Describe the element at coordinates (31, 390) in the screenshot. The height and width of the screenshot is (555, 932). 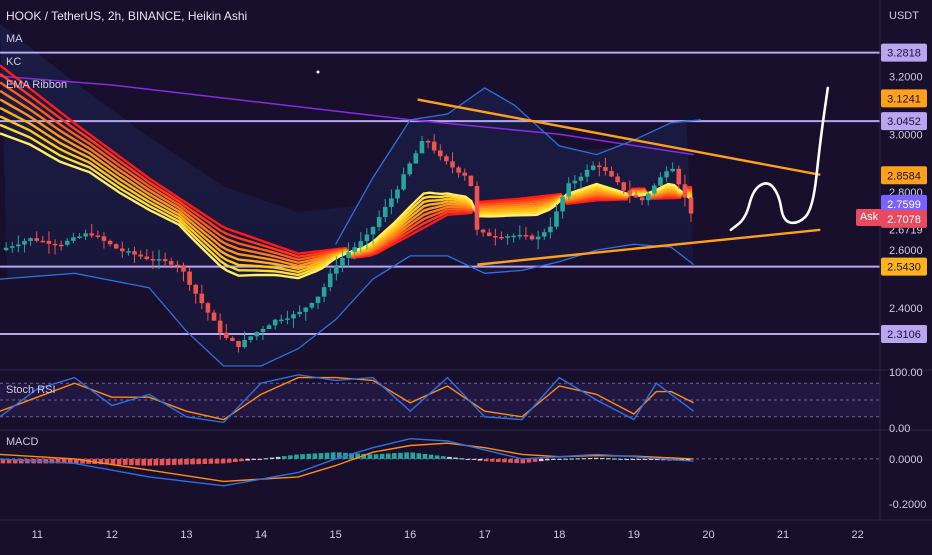
I see `stoch-rsi-label: Stoch RSI` at that location.